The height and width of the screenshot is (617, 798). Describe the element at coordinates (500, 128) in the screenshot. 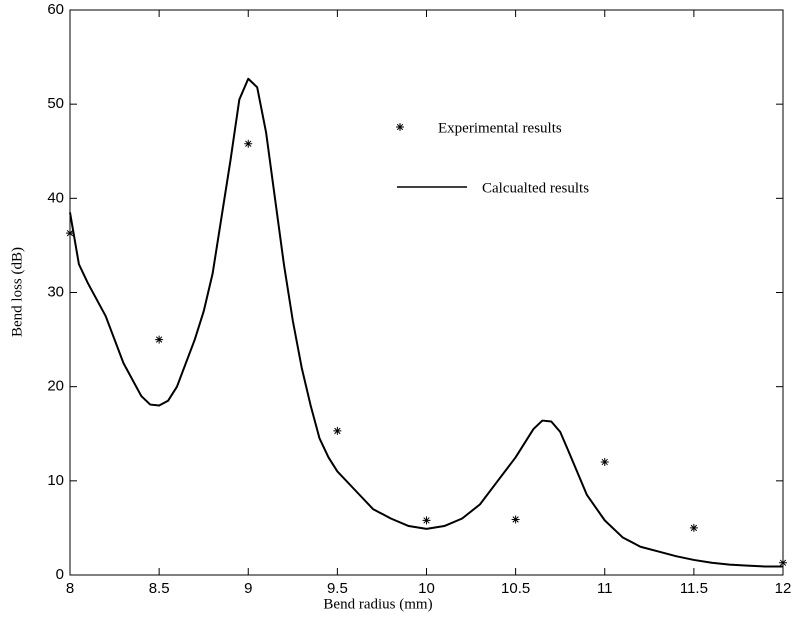

I see `legend-label: Experimental results` at that location.